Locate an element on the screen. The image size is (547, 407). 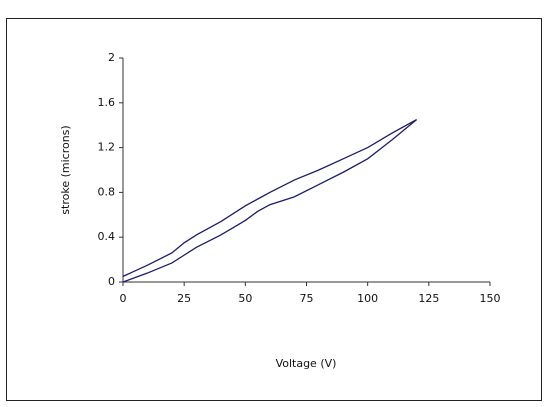
x-tick-label: 0 is located at coordinates (123, 298).